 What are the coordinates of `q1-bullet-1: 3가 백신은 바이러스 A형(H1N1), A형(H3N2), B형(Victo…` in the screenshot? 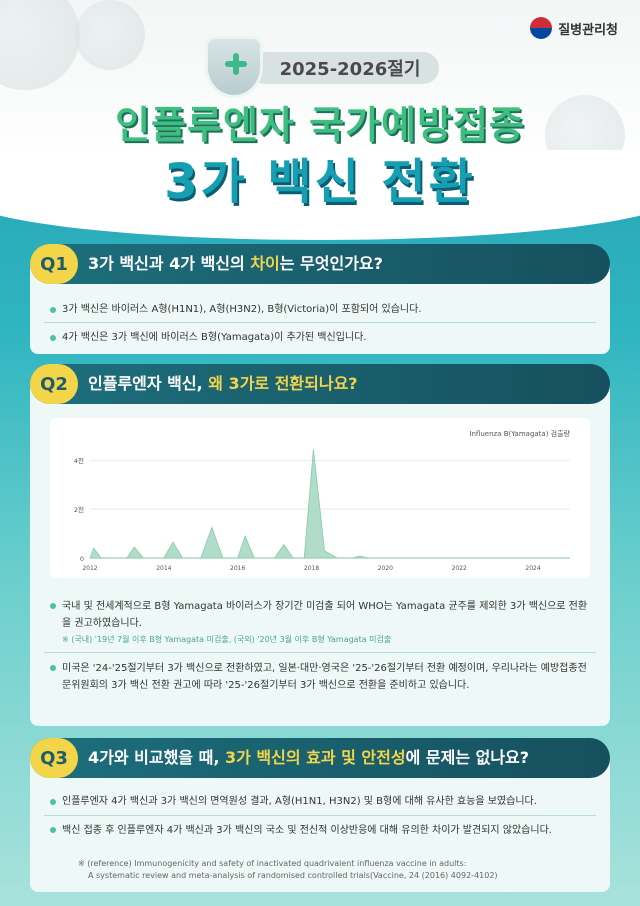 It's located at (322, 310).